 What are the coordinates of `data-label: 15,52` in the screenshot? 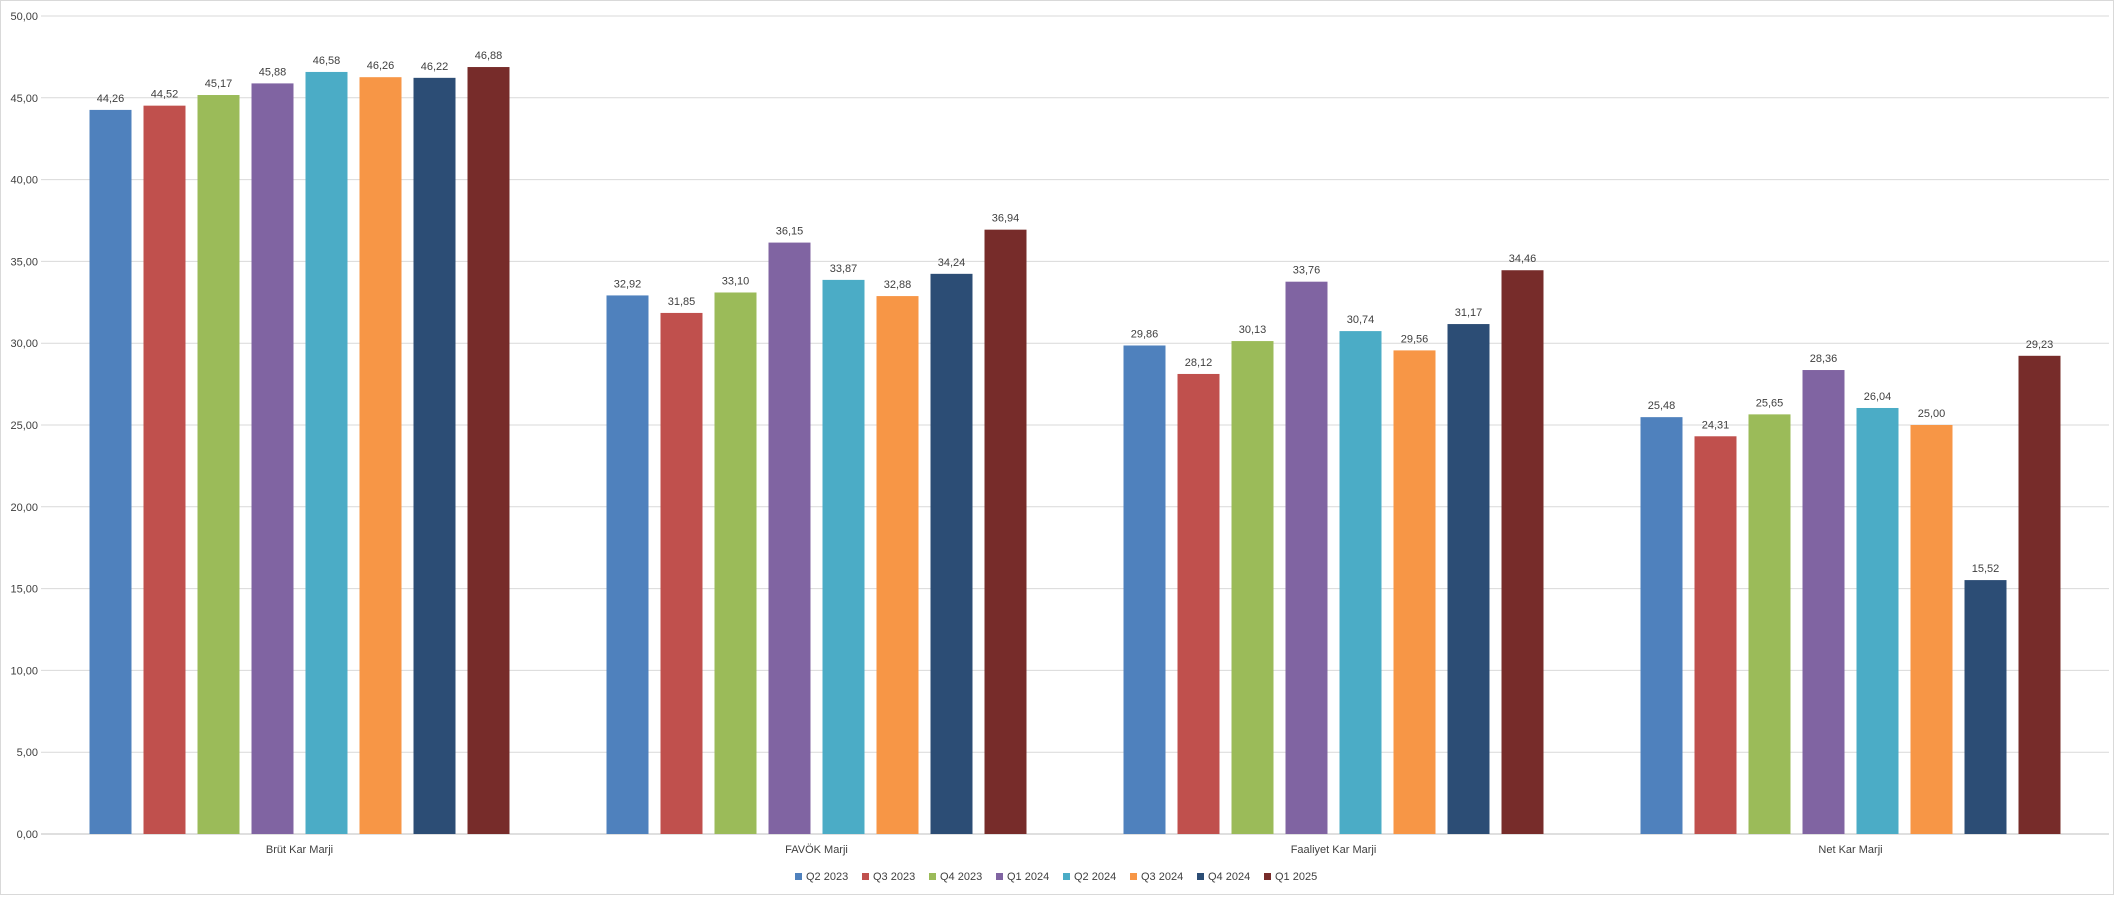 It's located at (1986, 569).